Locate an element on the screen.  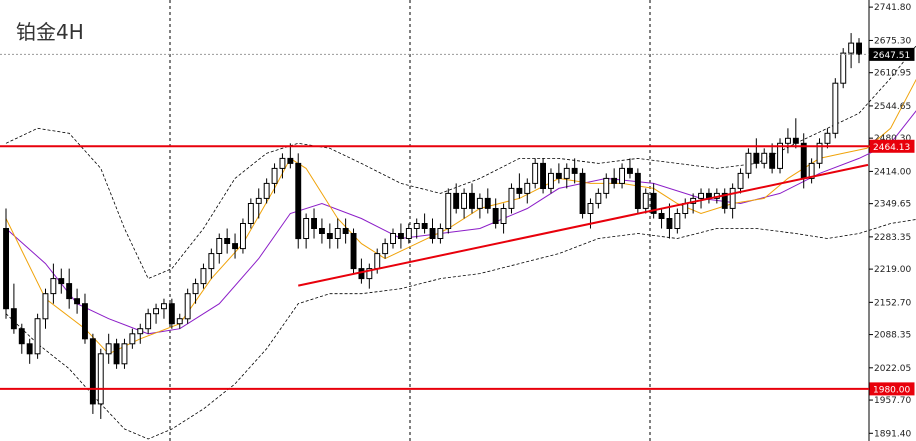
axis-tick-label: 2022.05 is located at coordinates (892, 369).